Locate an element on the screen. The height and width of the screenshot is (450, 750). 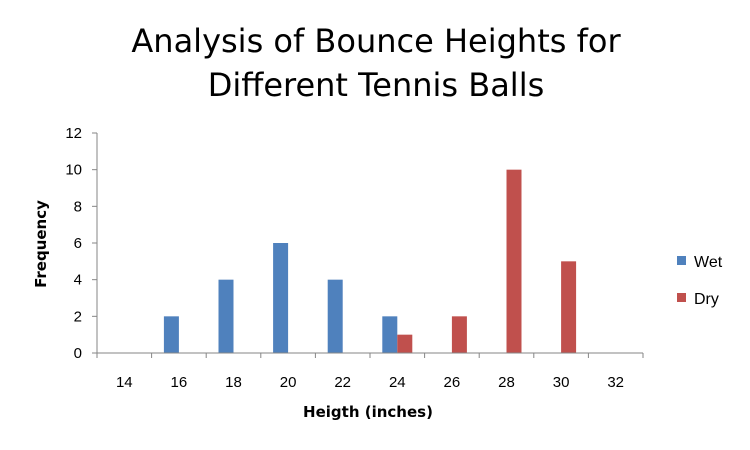
y-axis-tick-labels: 0 2 4 6 8 10 12 is located at coordinates (73, 243).